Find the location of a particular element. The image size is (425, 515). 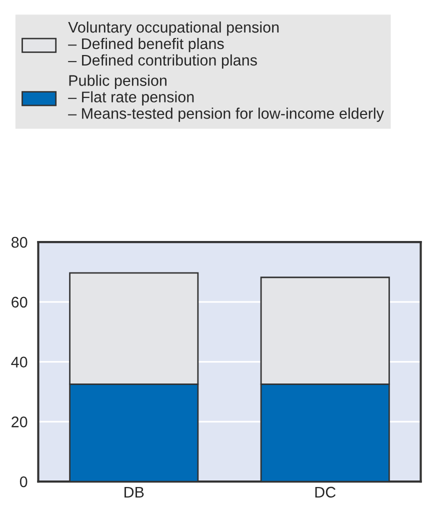

y-tick-label: 80 is located at coordinates (20, 242).